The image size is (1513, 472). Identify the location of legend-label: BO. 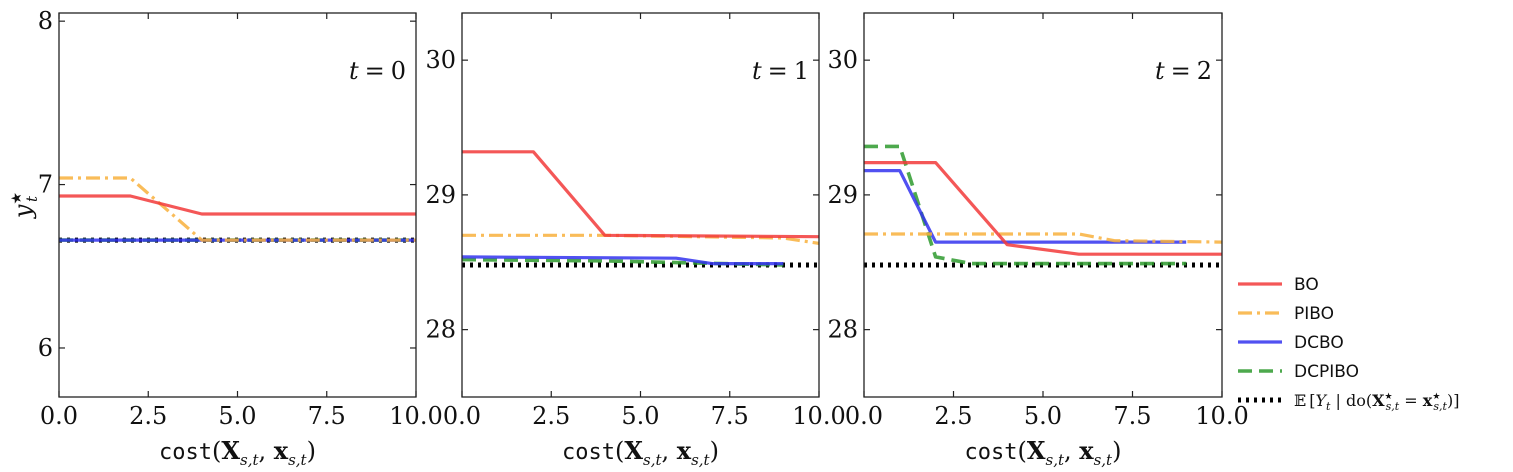
(1306, 285).